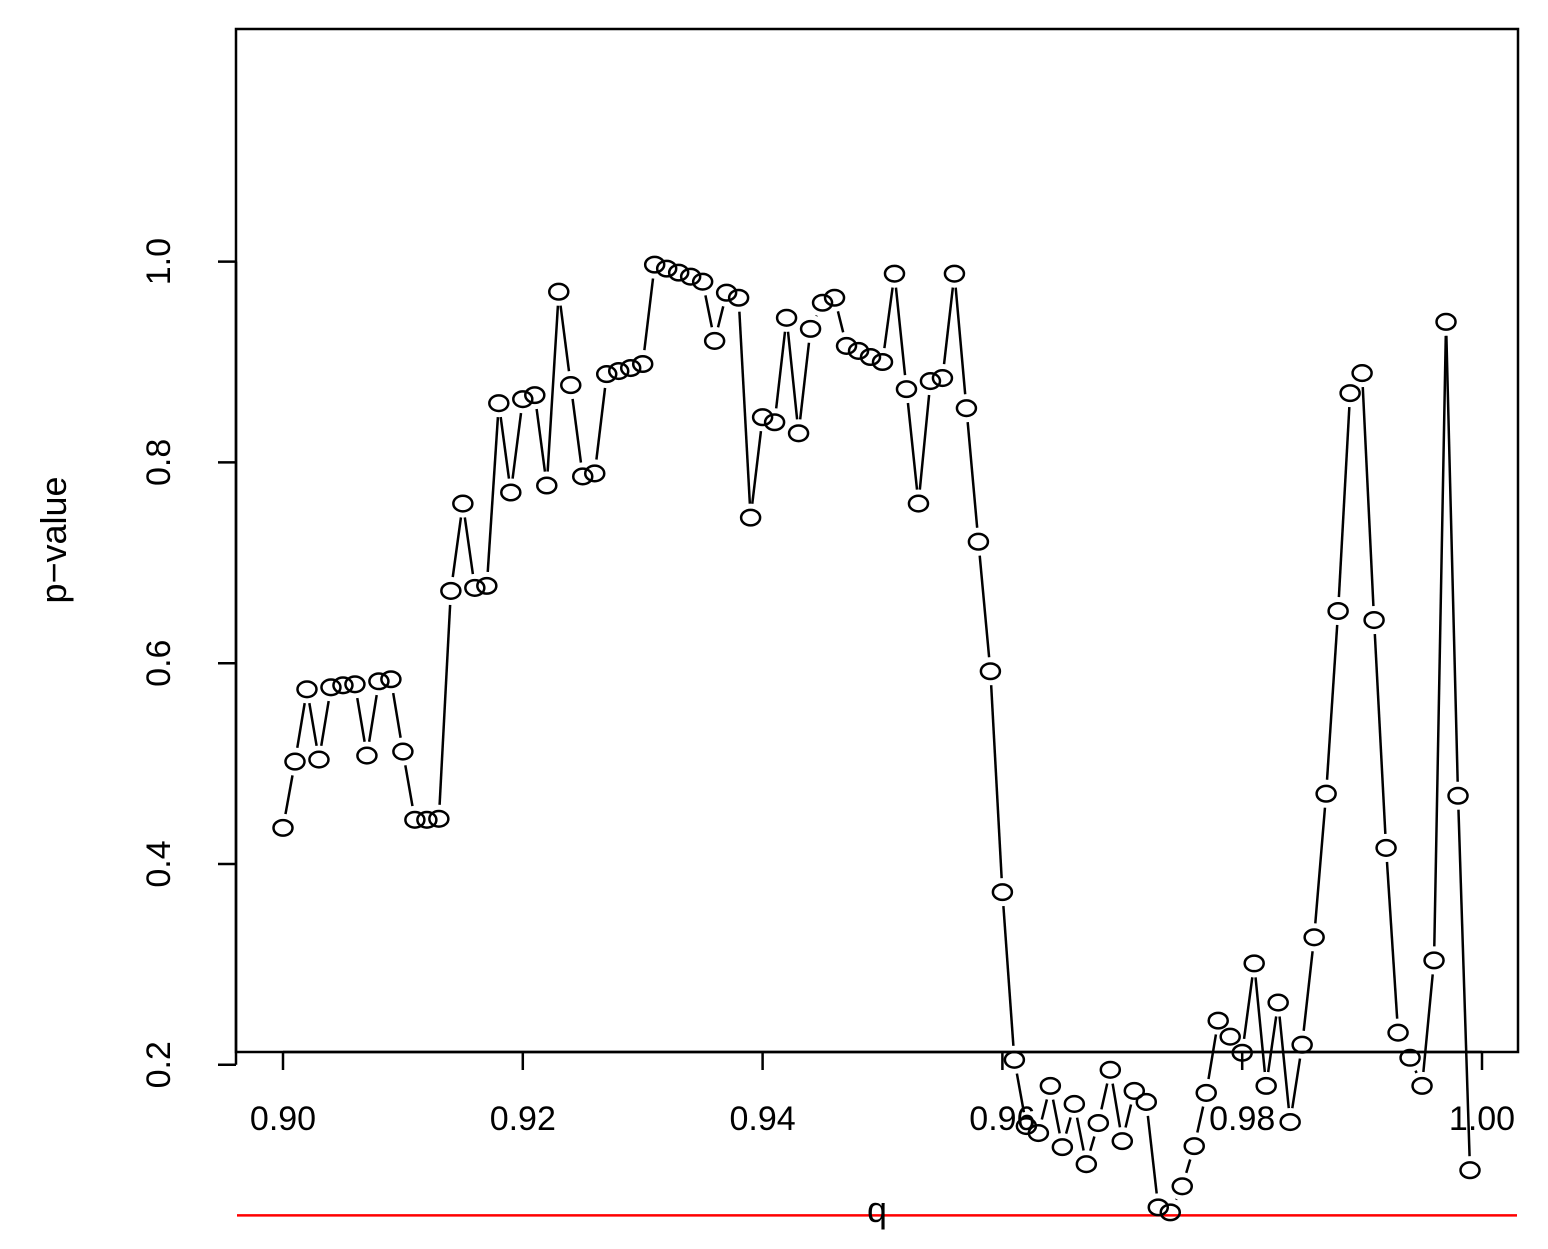 This screenshot has width=1548, height=1249. Describe the element at coordinates (1482, 1119) in the screenshot. I see `x-tick-label: 1.00` at that location.